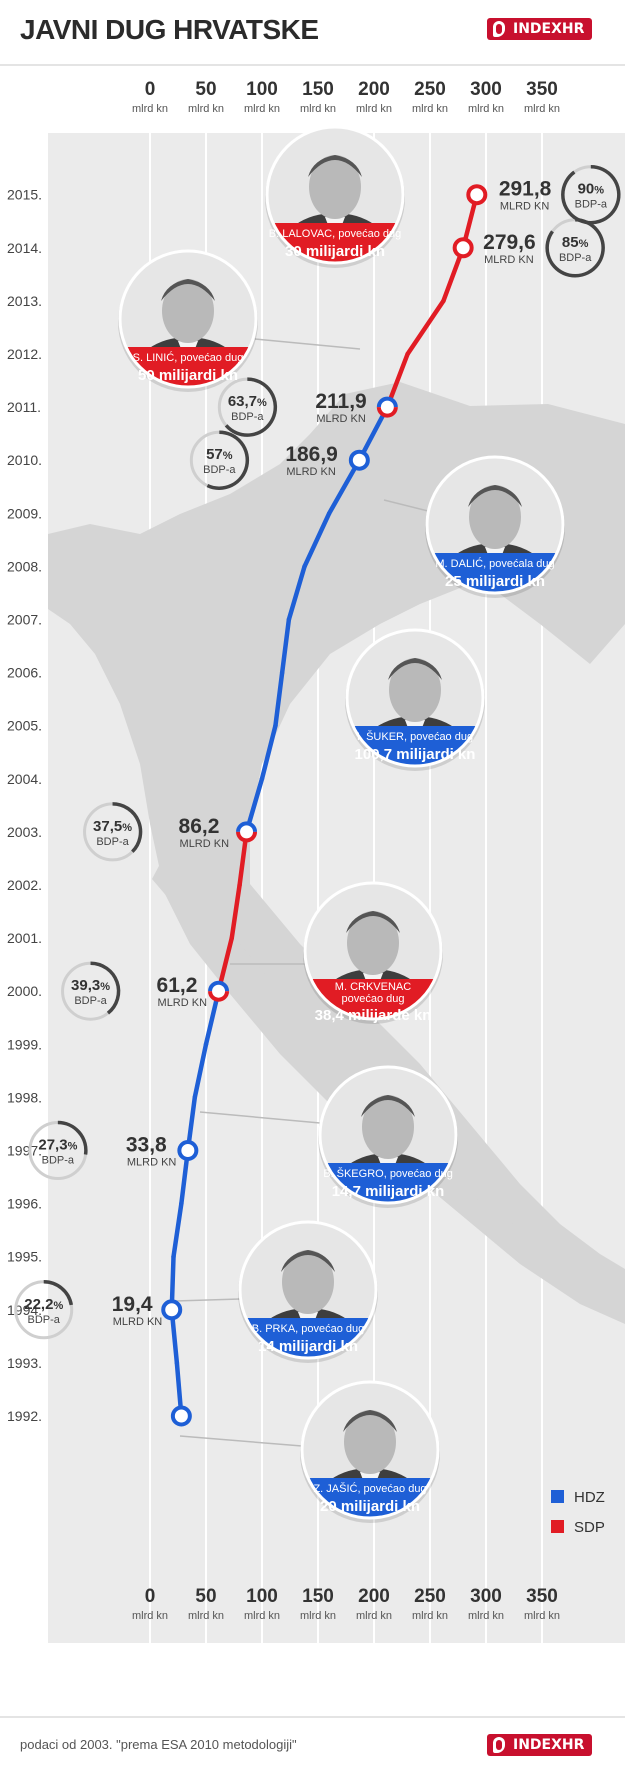 The image size is (625, 1772). Describe the element at coordinates (24, 1257) in the screenshot. I see `year-label: 1995.` at that location.